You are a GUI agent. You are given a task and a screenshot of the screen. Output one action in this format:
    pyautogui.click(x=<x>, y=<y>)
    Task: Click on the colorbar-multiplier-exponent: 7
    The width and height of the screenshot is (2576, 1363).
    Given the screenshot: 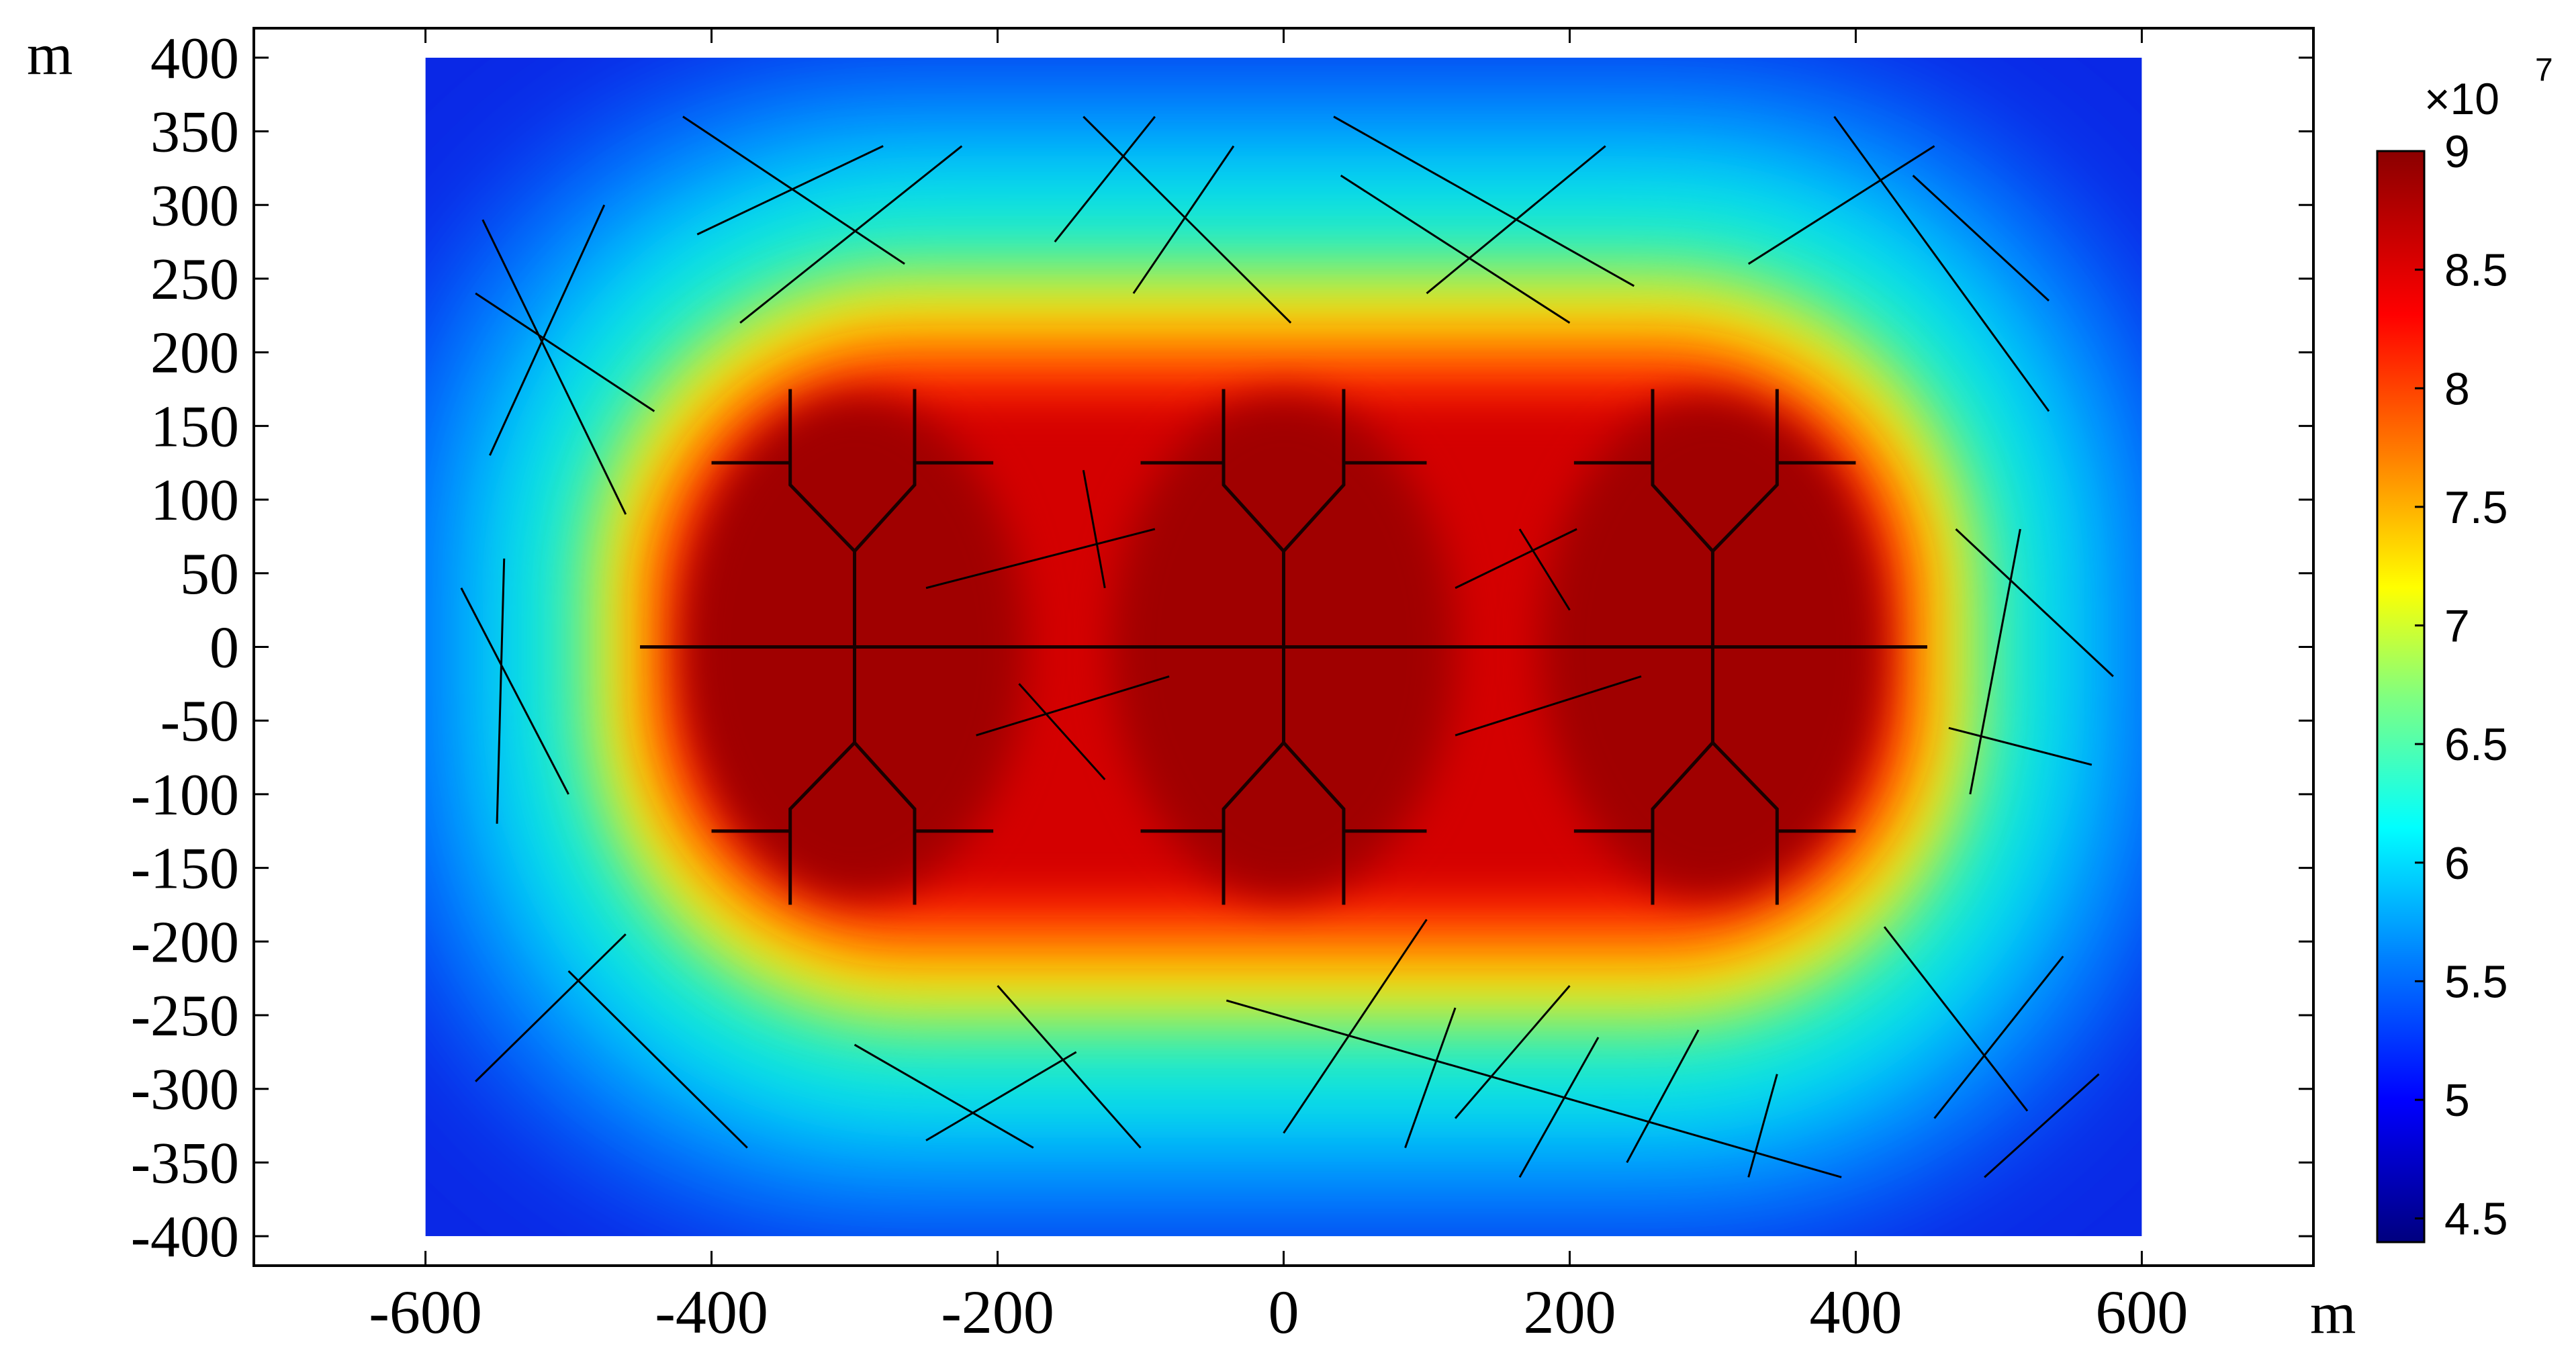 What is the action you would take?
    pyautogui.click(x=2544, y=70)
    